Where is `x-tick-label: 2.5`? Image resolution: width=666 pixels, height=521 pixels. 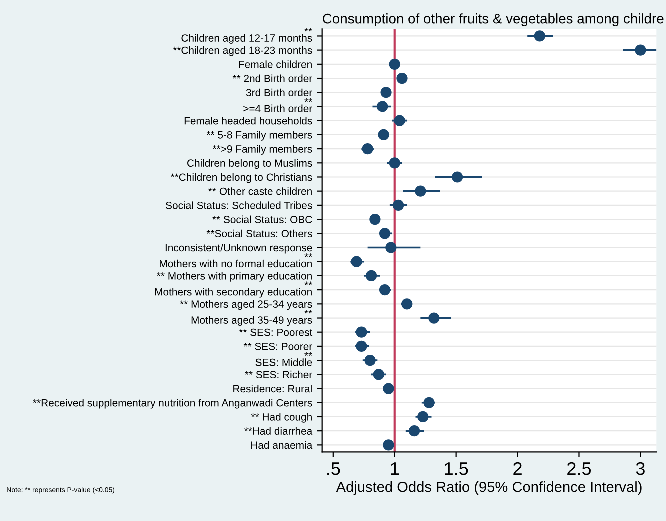 x-tick-label: 2.5 is located at coordinates (580, 469).